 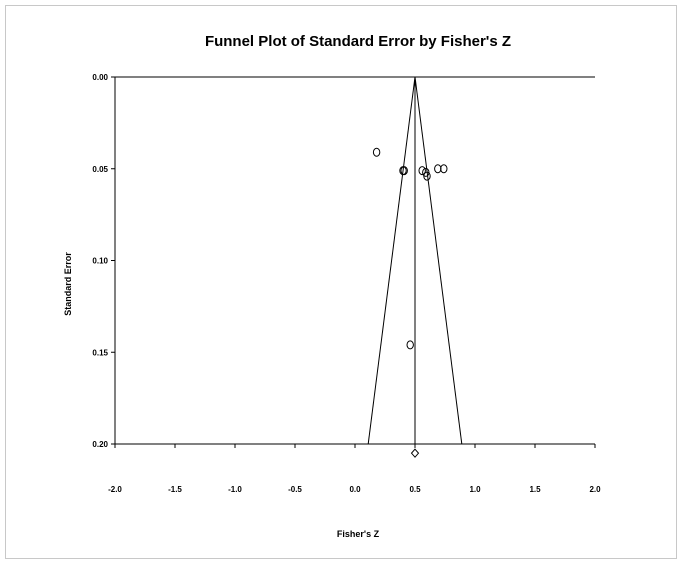 I want to click on x-tick-label: 1.0, so click(x=475, y=489).